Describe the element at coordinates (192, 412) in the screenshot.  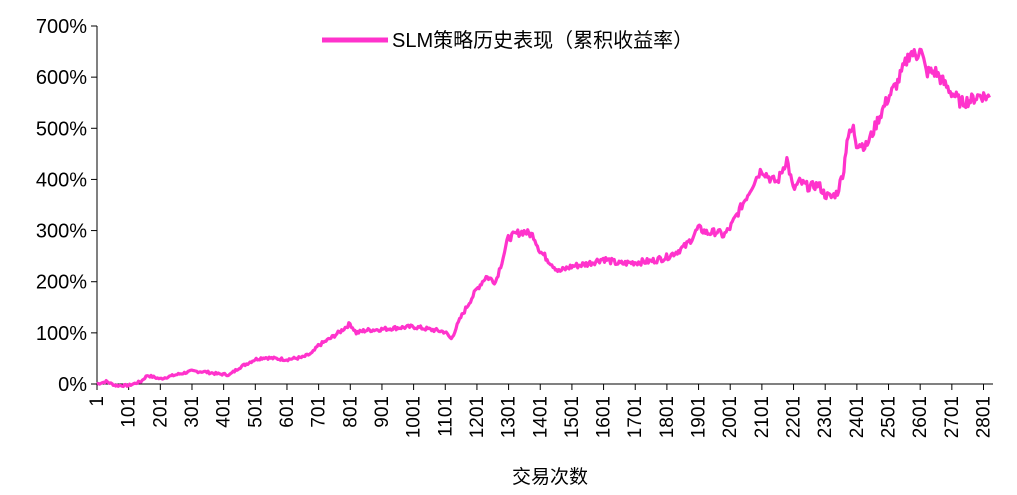
I see `x-tick-label: 301` at that location.